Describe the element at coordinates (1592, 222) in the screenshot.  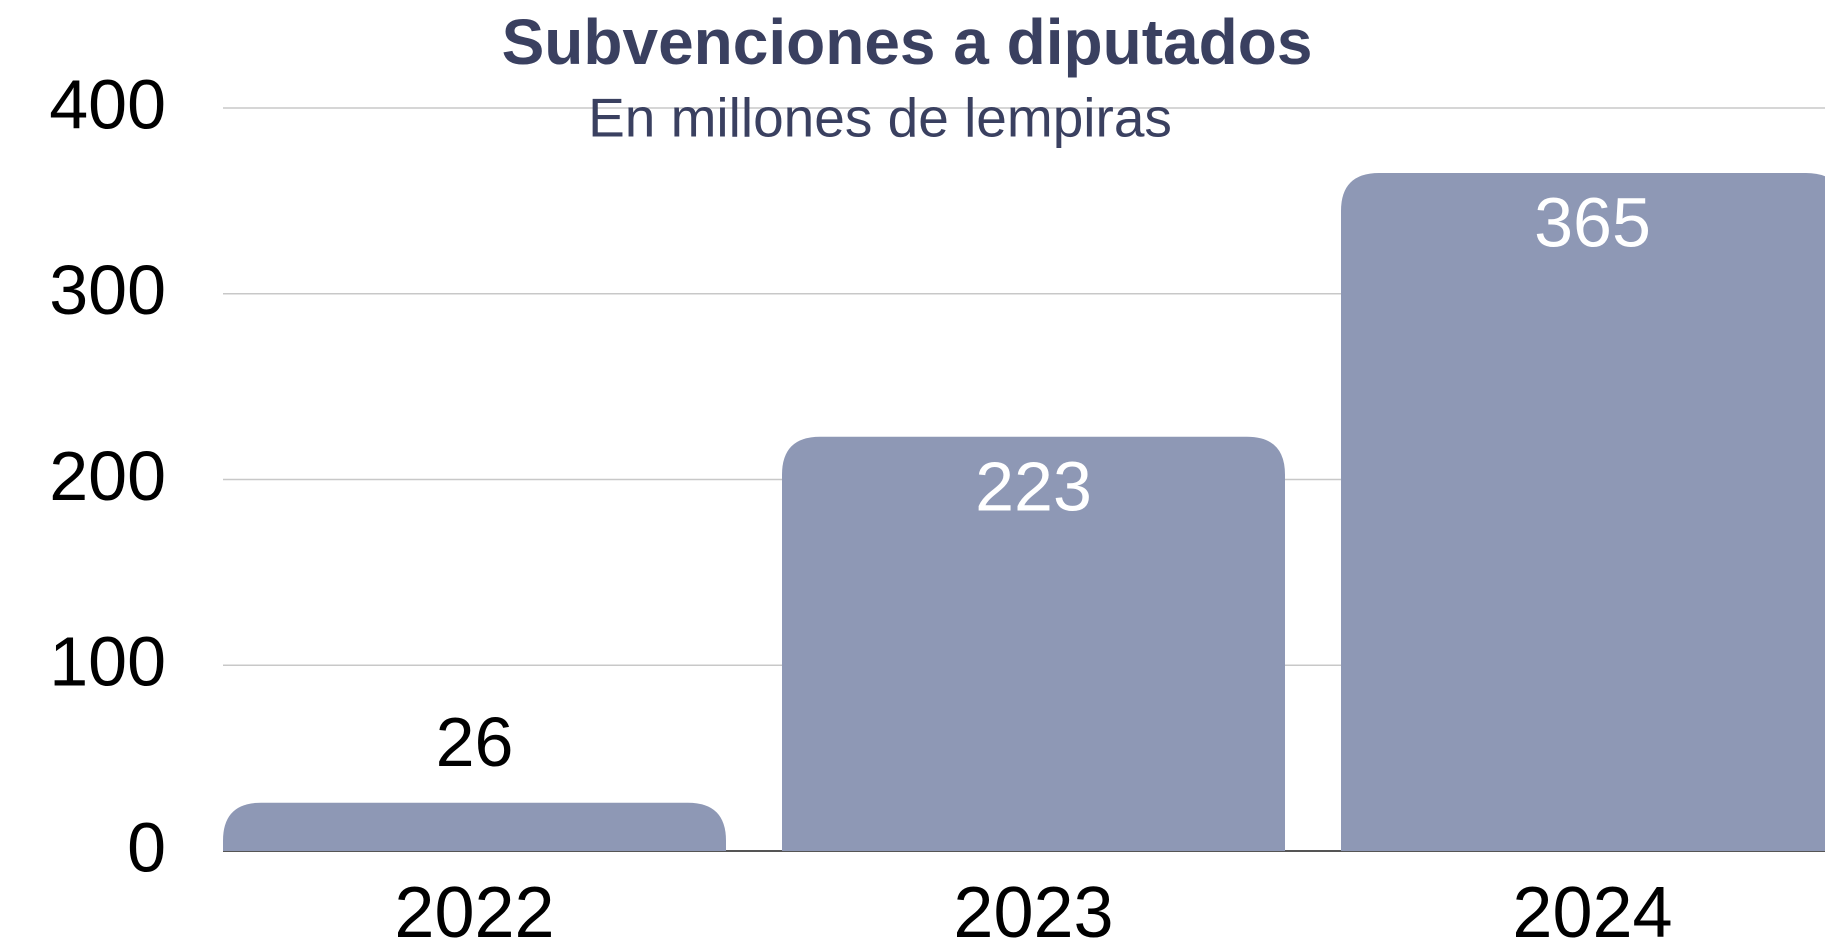
I see `data-label: 365` at that location.